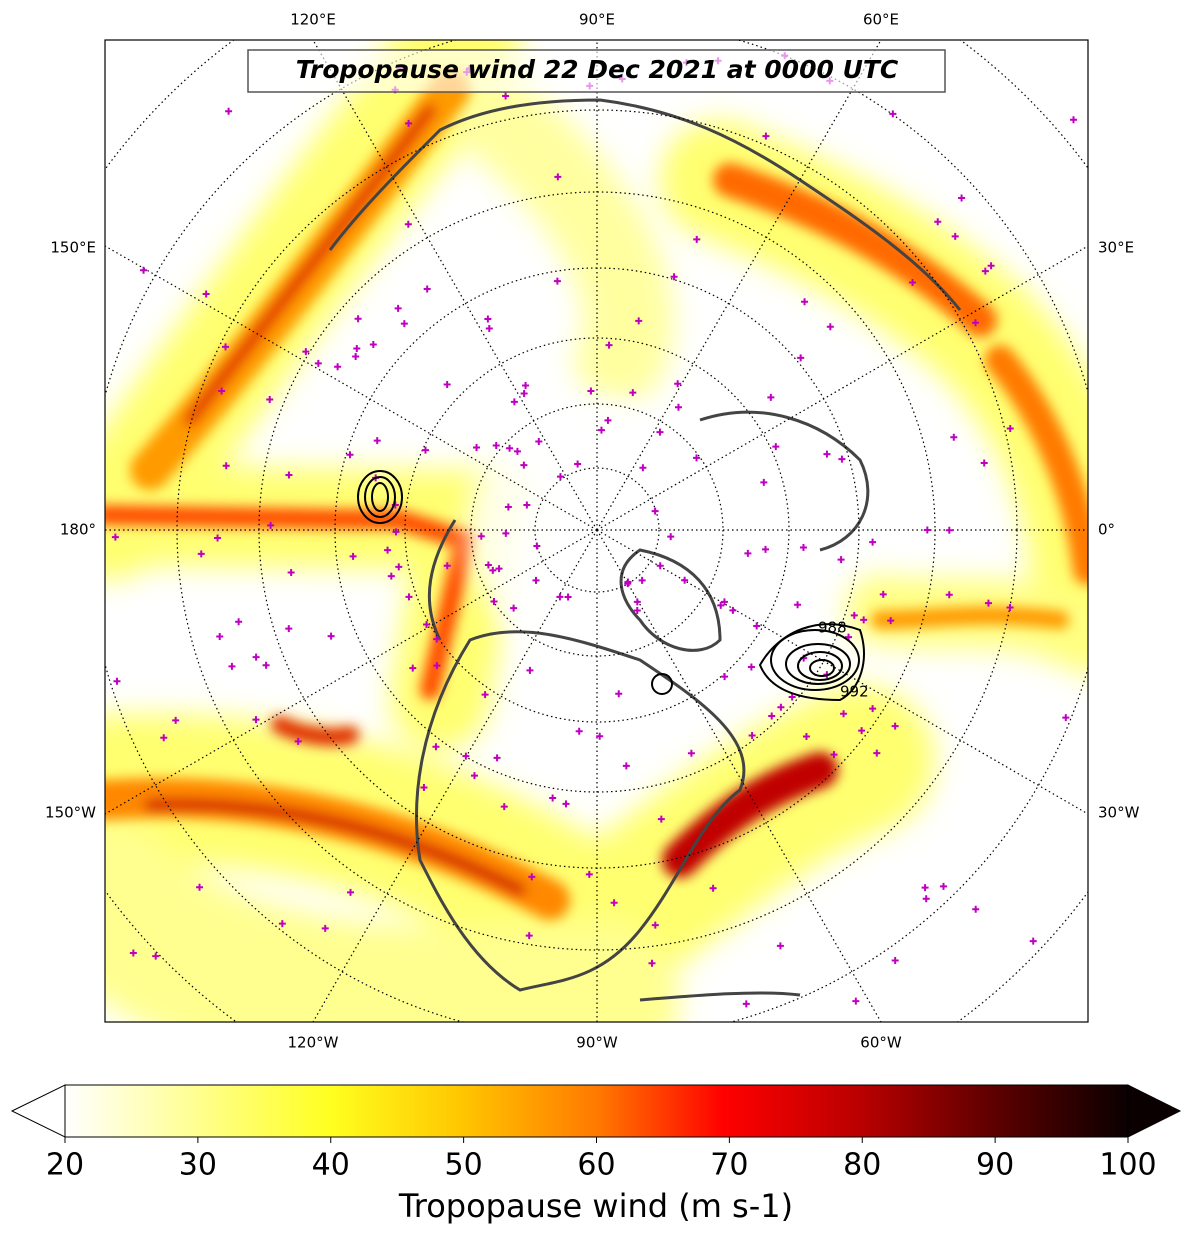 The image size is (1192, 1238). I want to click on colorbar-tick-label: 100, so click(1127, 1165).